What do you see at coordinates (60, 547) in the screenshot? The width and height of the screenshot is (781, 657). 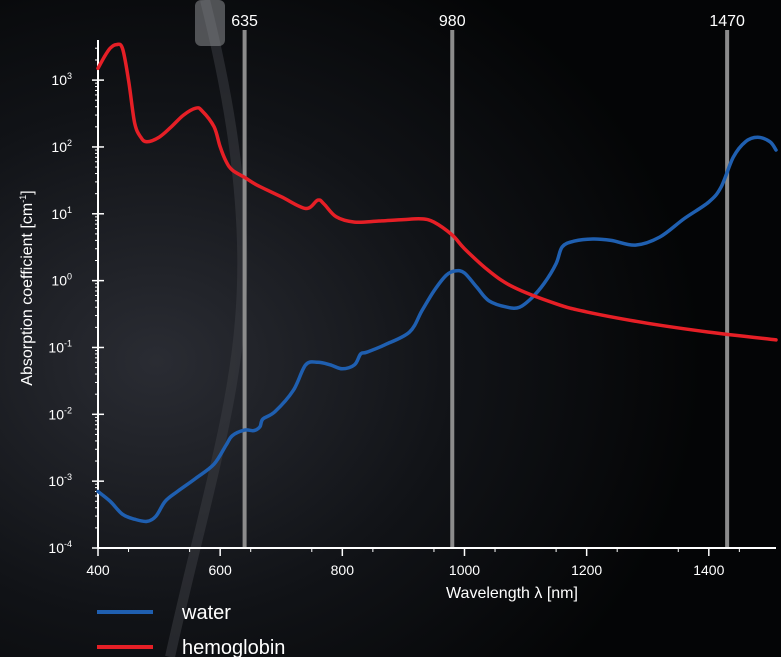 I see `y-tick-label--4: 10⁻⁴` at bounding box center [60, 547].